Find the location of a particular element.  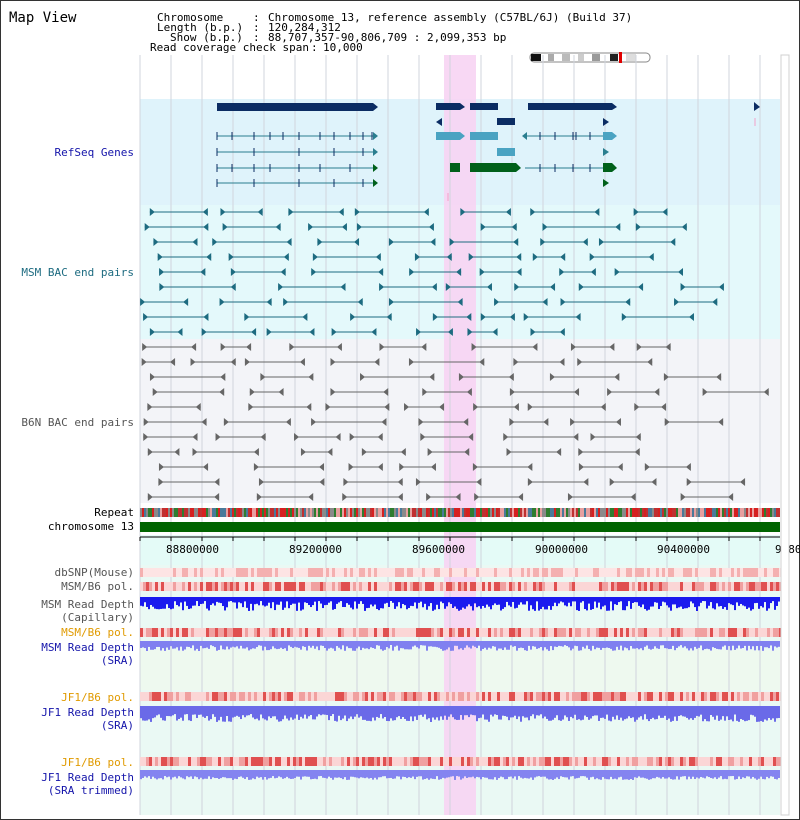

track-label-dbsnp: dbSNP(Mouse) is located at coordinates (94, 572).